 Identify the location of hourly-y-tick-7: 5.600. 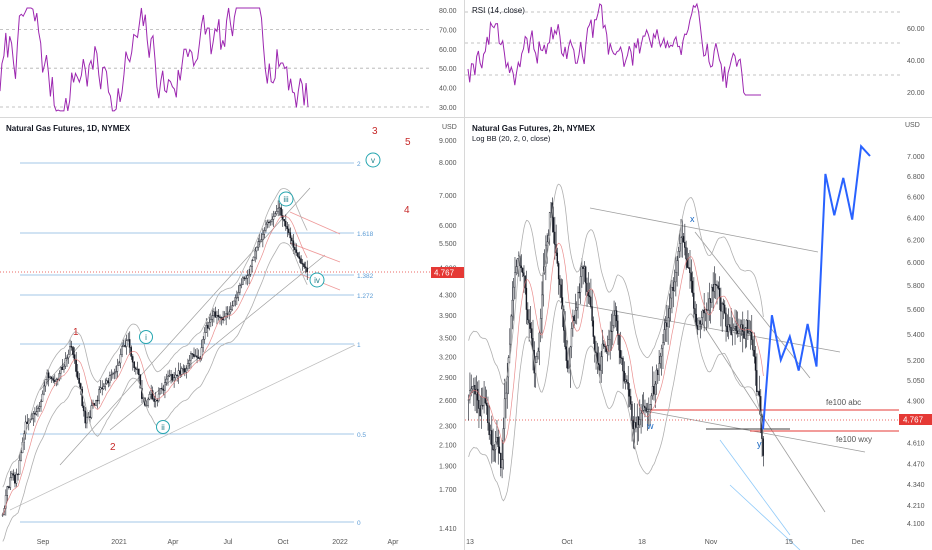
(916, 310).